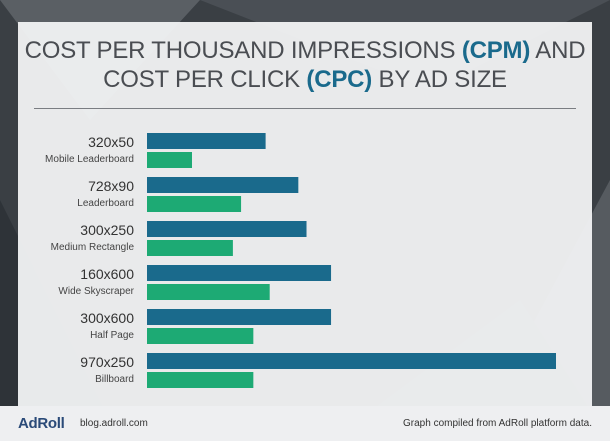  Describe the element at coordinates (558, 50) in the screenshot. I see `title-line-1-suffix: AND` at that location.